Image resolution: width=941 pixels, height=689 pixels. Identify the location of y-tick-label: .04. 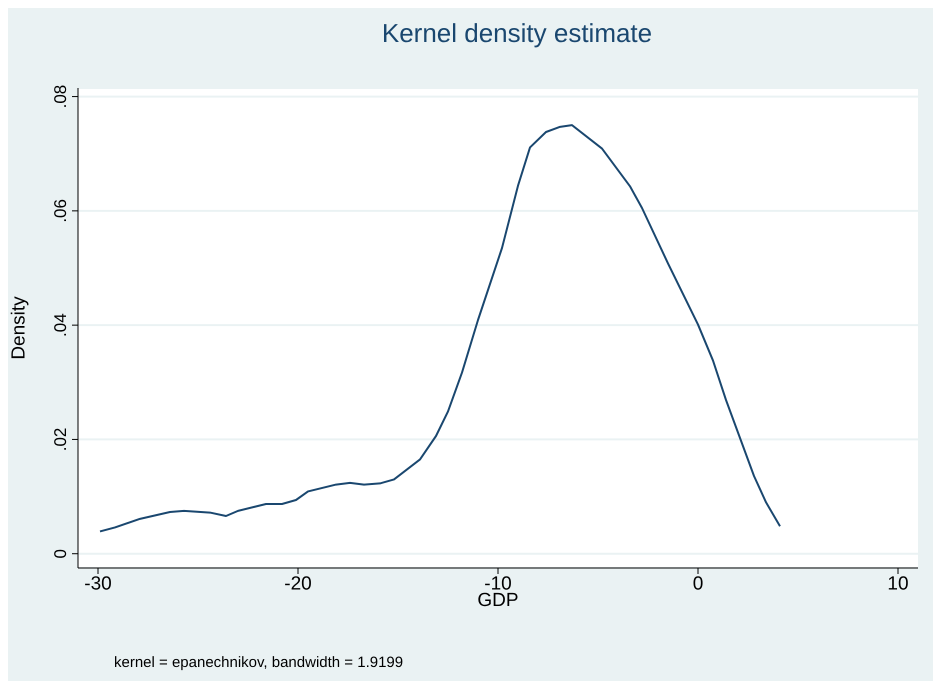
(60, 325).